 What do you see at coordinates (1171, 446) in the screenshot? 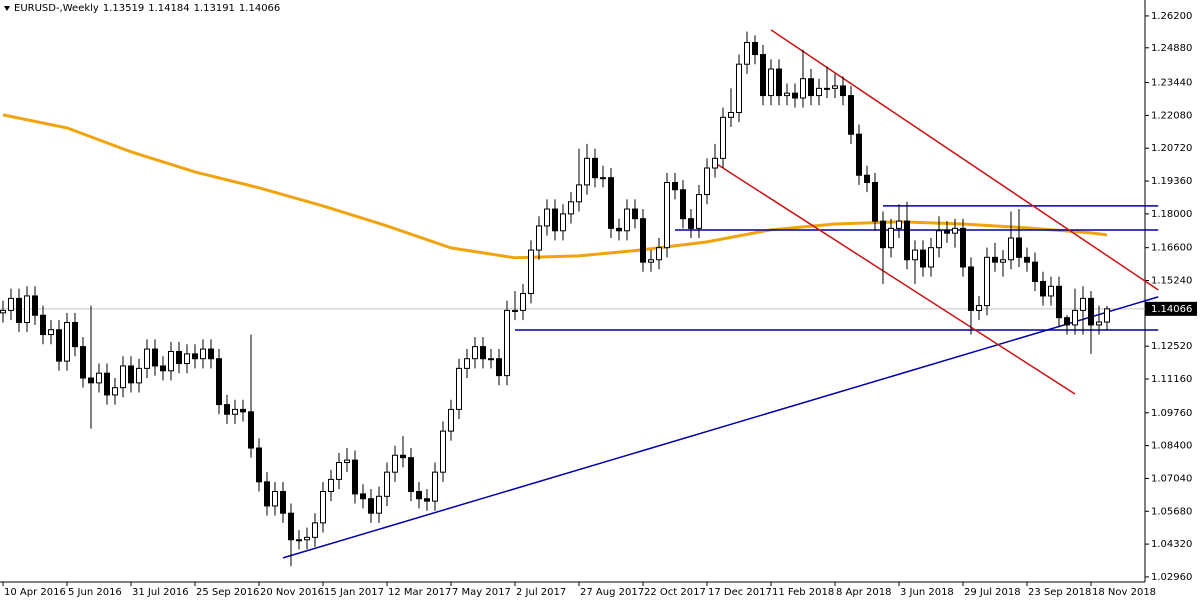
I see `y-tick-label: 1.08400` at bounding box center [1171, 446].